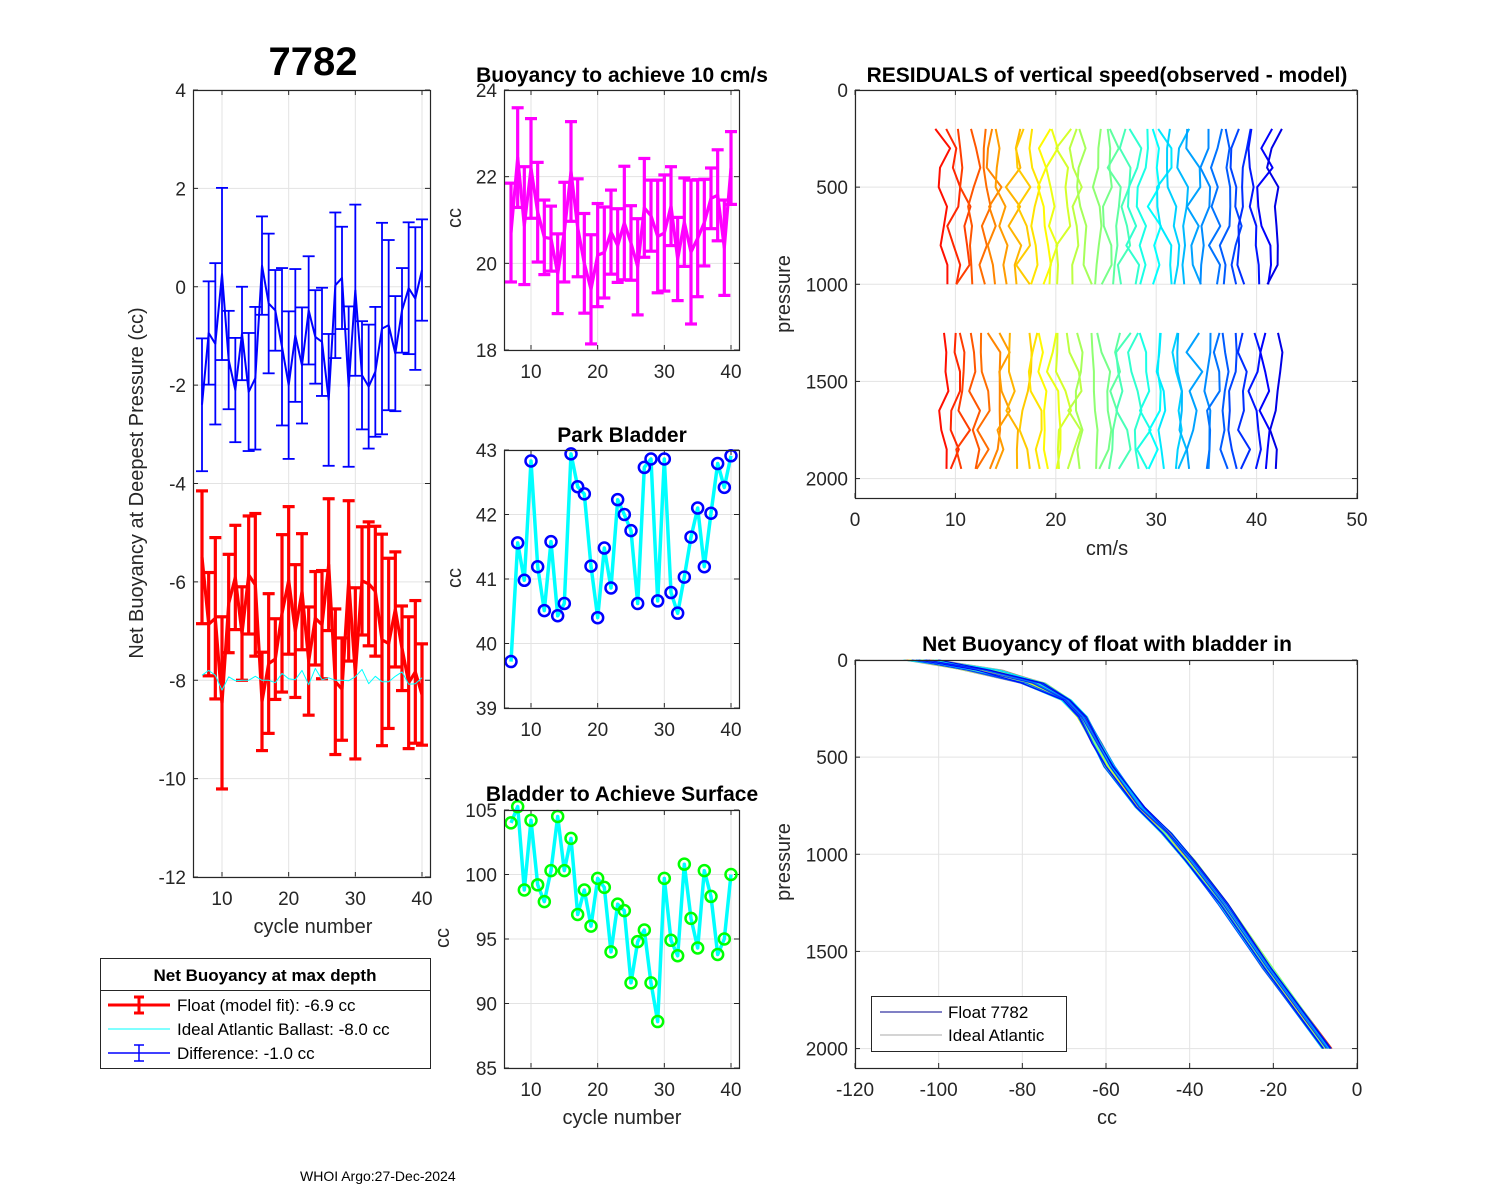 Image resolution: width=1500 pixels, height=1200 pixels. Describe the element at coordinates (664, 730) in the screenshot. I see `x-tick-label: 30` at that location.